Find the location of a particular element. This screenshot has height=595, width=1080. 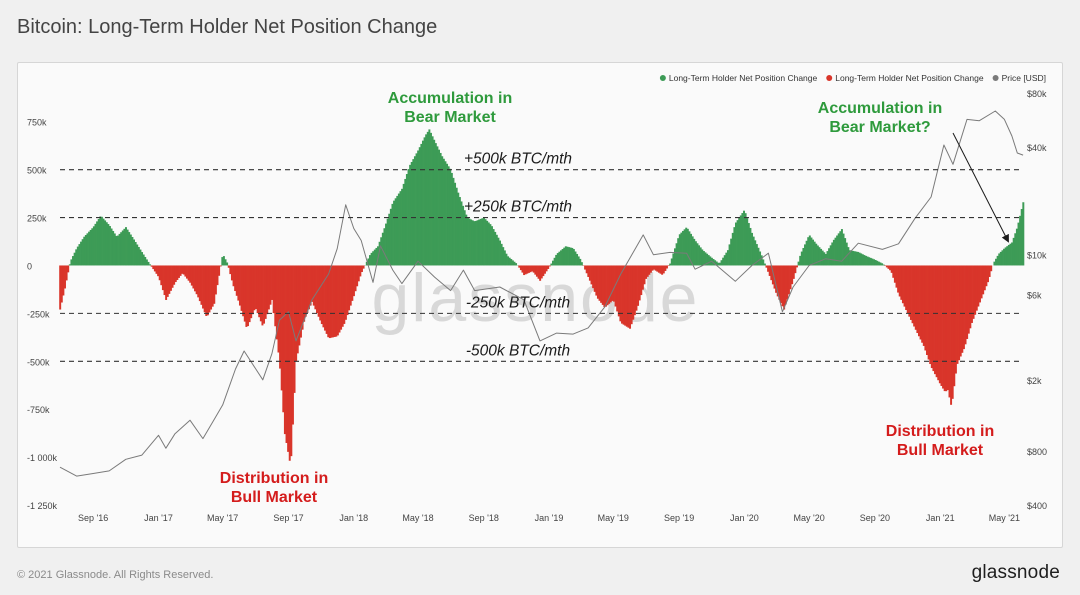

x-tick-label: May '19 is located at coordinates (613, 518).